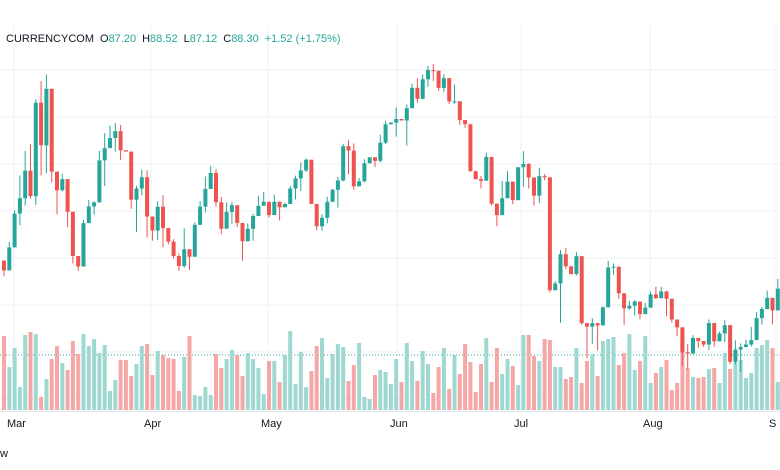 The image size is (780, 470). I want to click on footer-text: w, so click(4, 454).